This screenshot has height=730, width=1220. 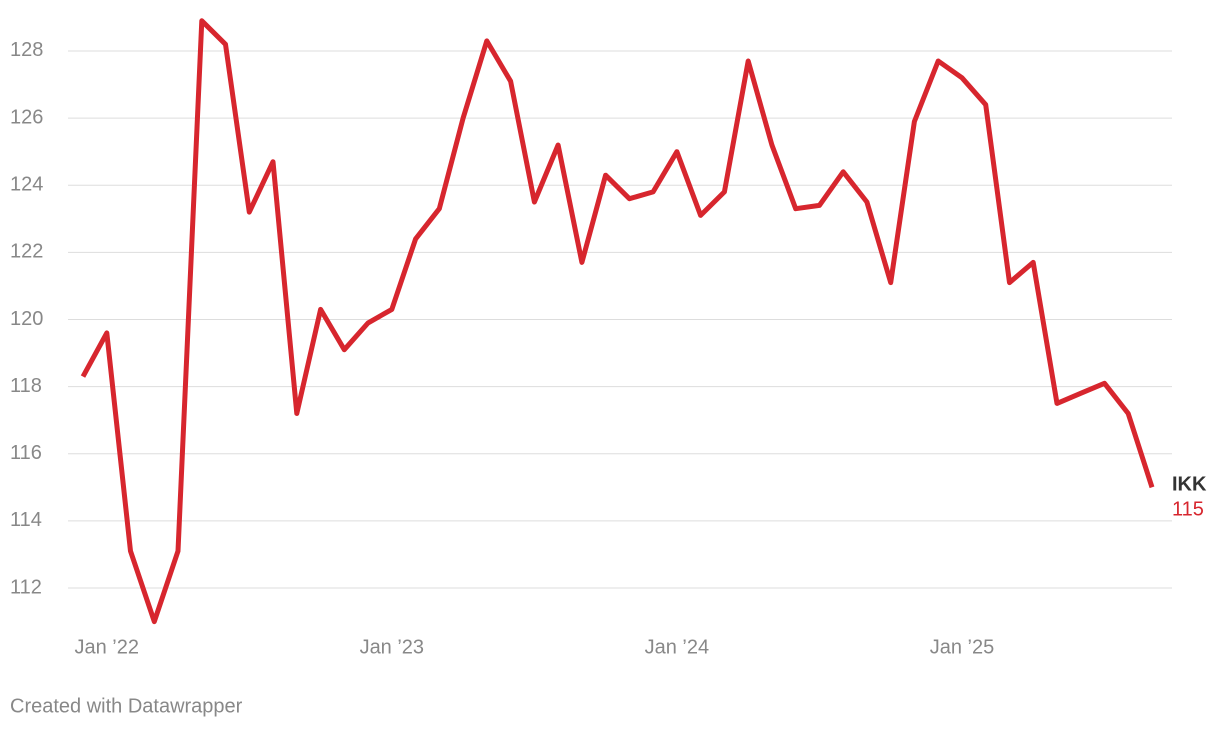 I want to click on footer-credit: Created with Datawrapper, so click(x=126, y=706).